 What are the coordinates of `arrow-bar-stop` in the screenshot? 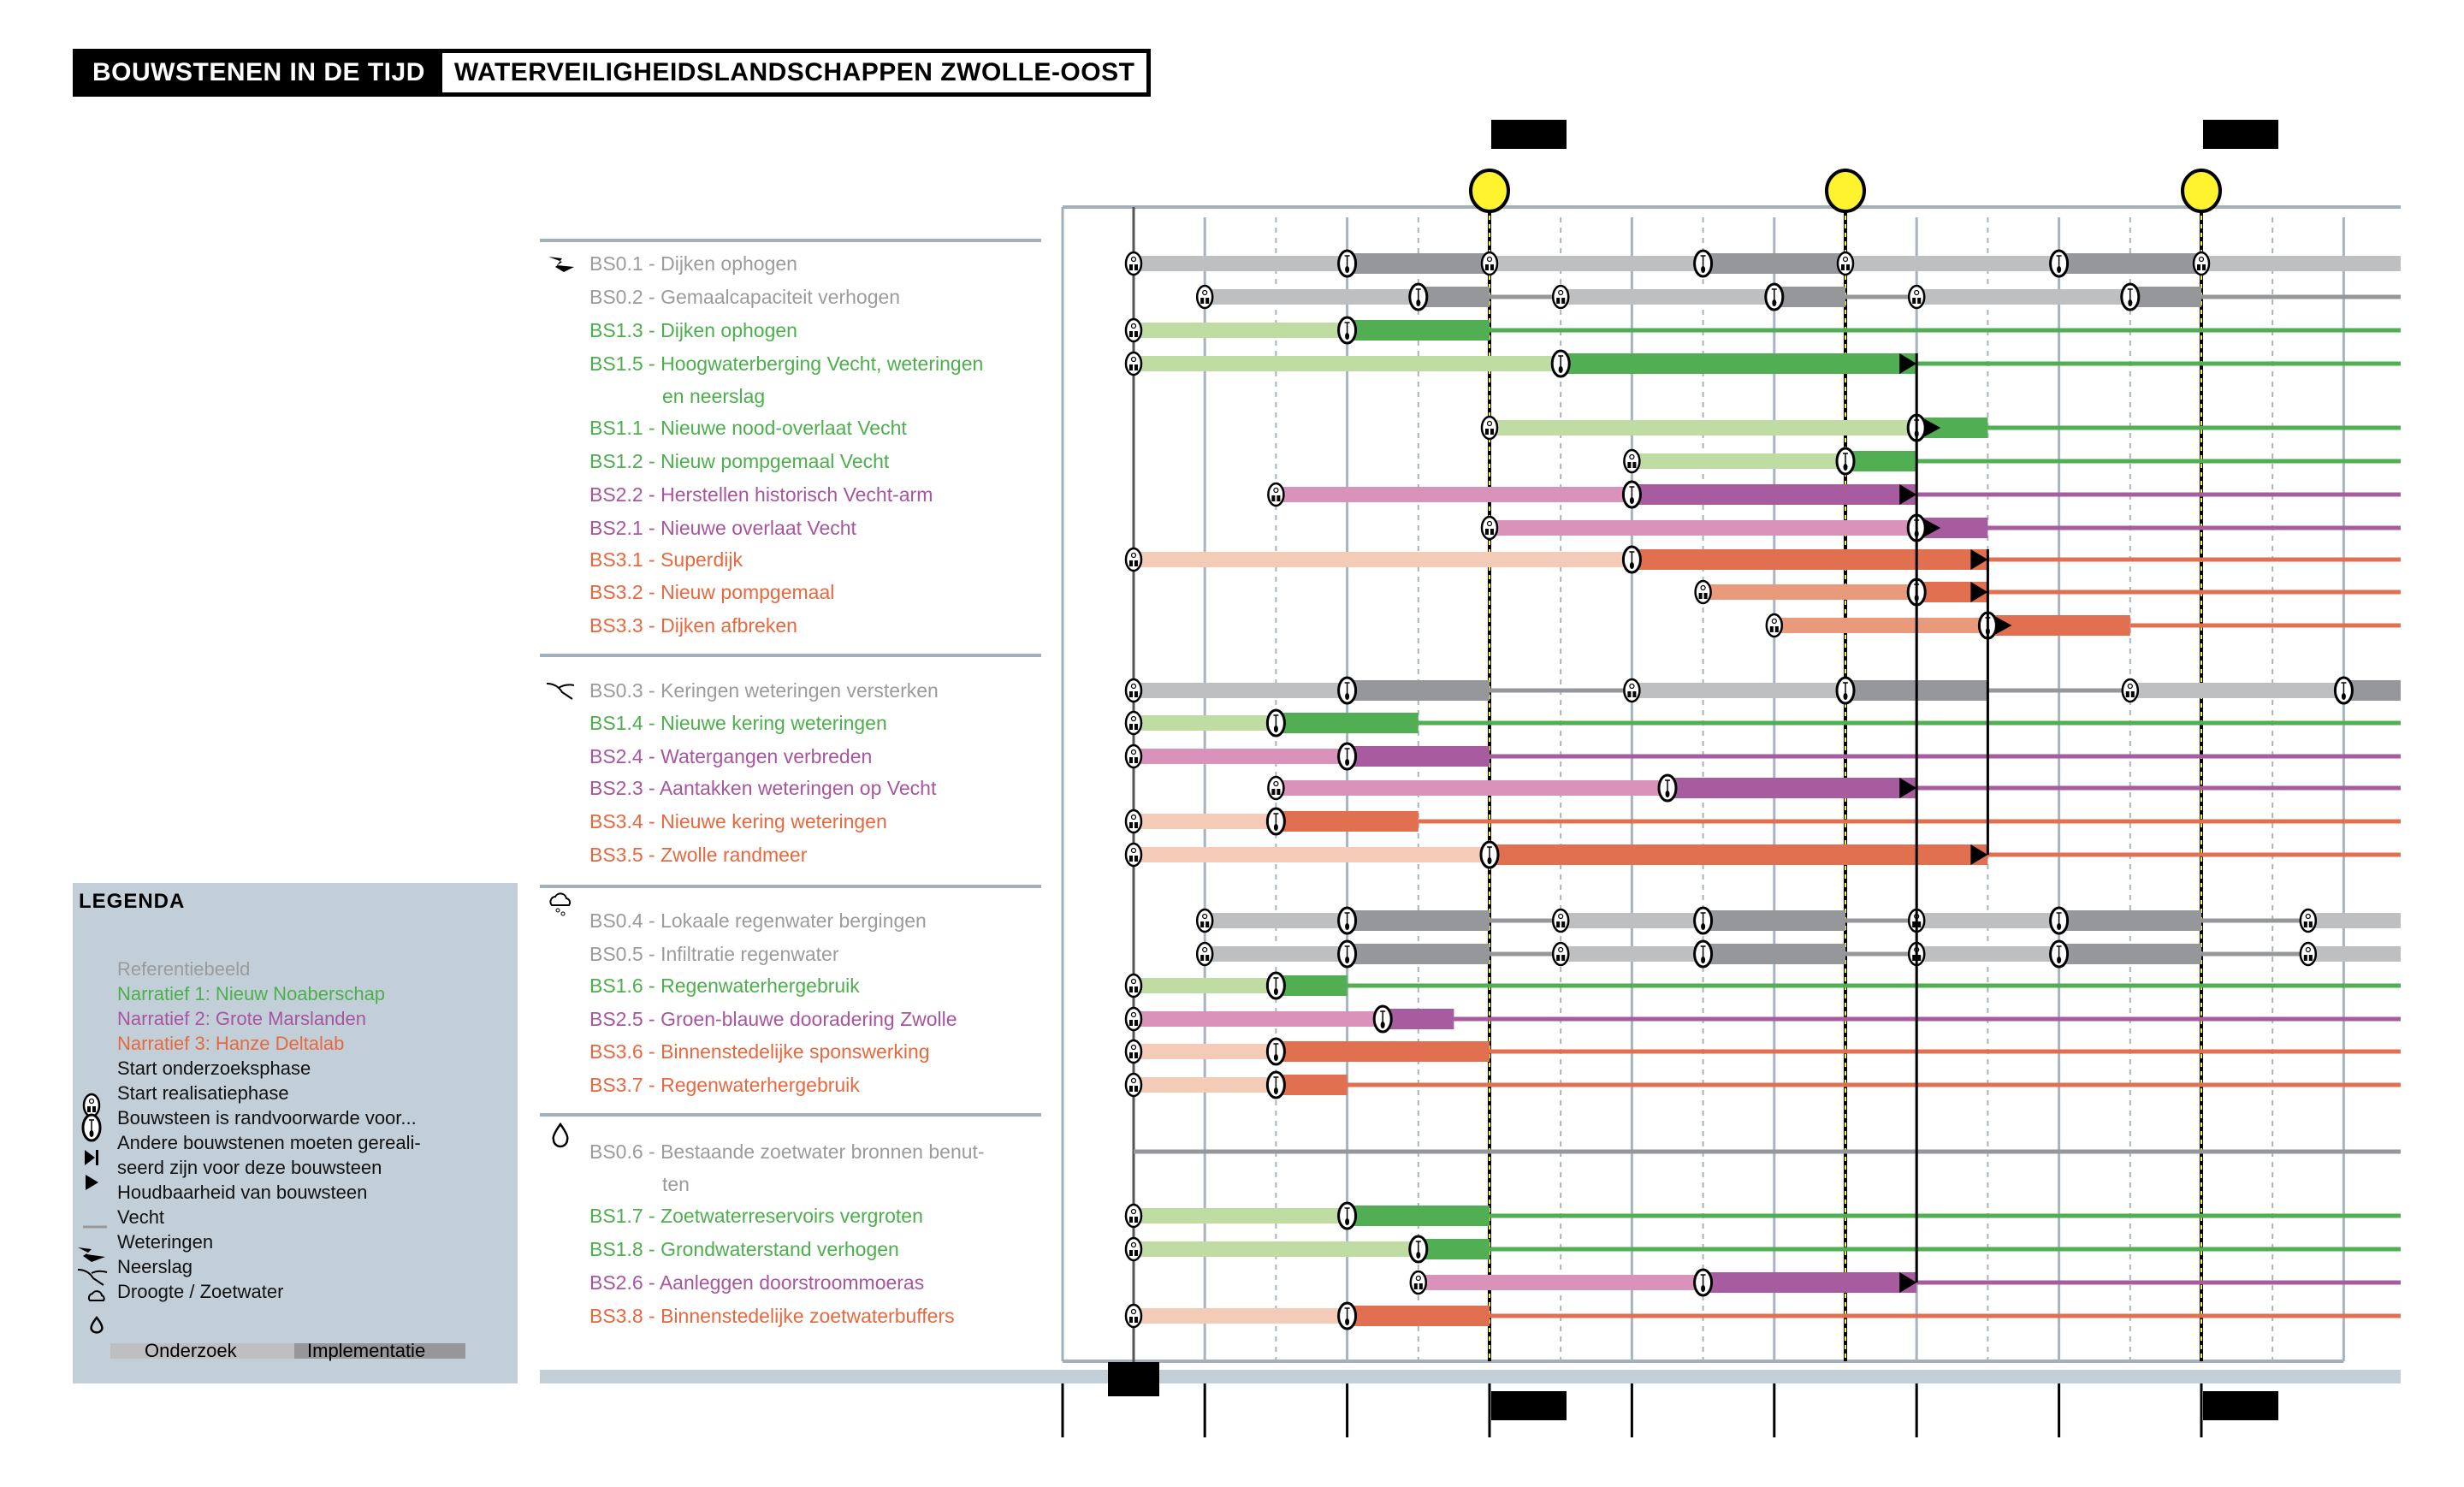 It's located at (97, 1157).